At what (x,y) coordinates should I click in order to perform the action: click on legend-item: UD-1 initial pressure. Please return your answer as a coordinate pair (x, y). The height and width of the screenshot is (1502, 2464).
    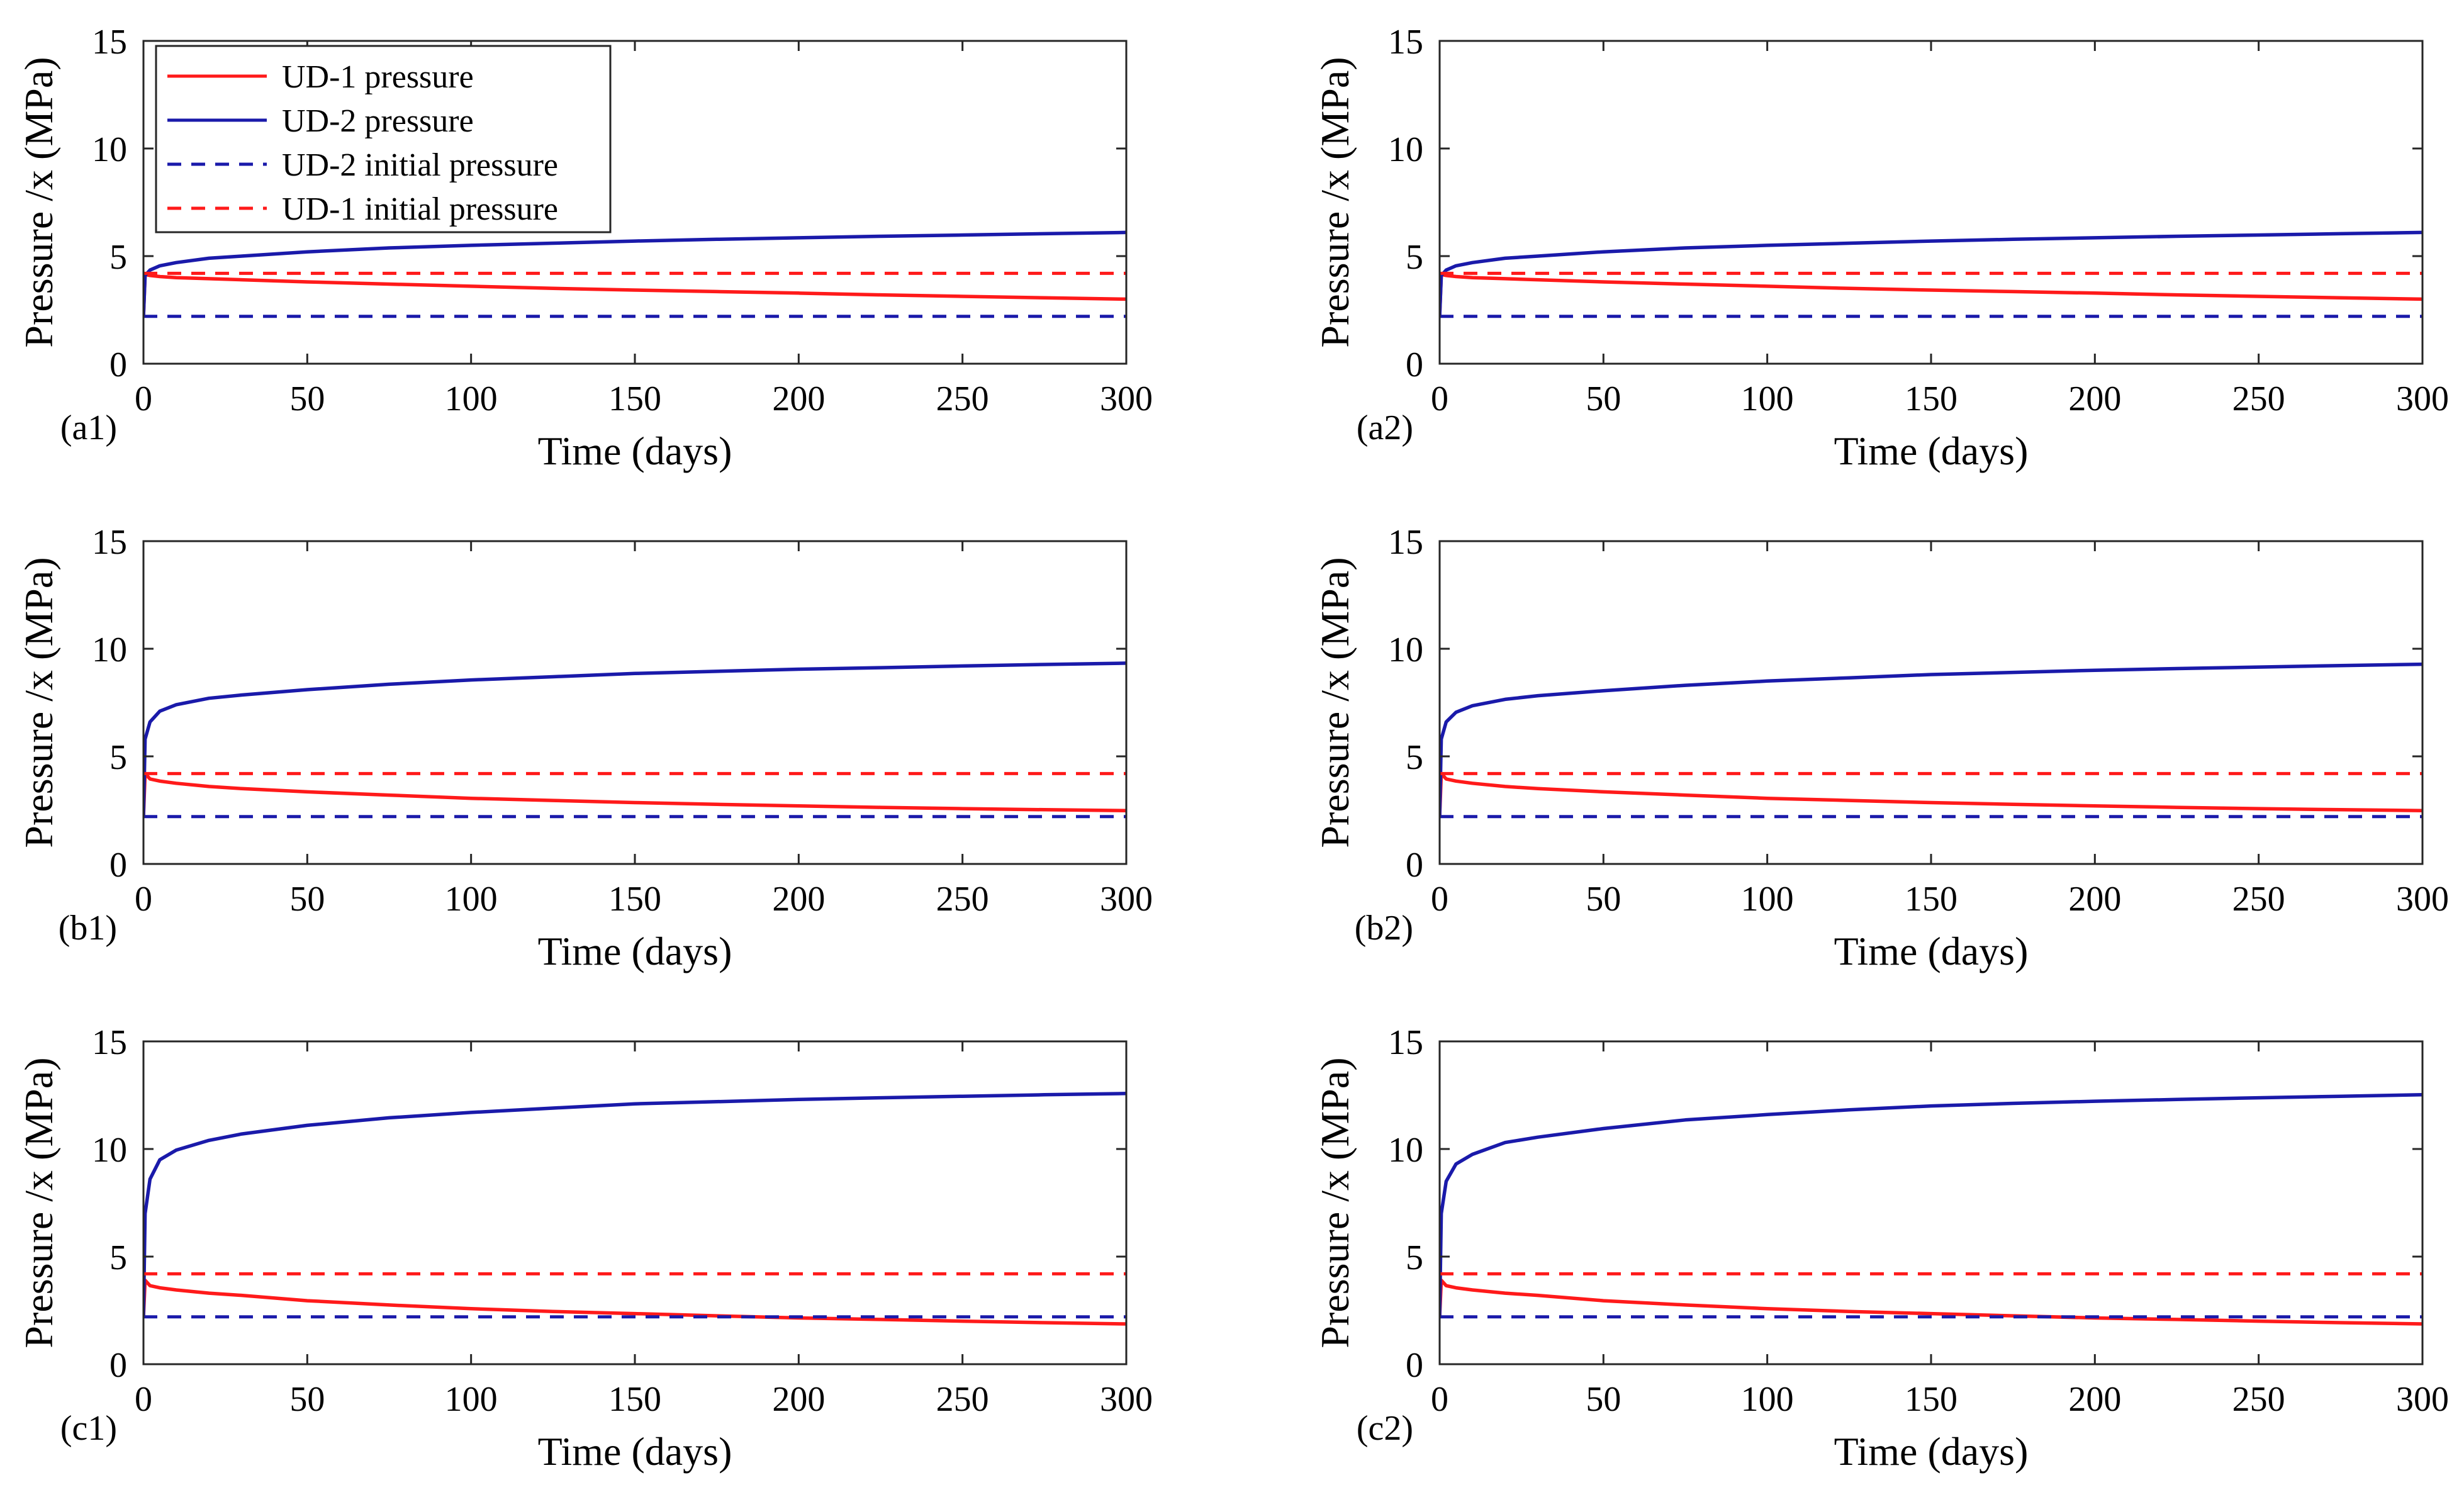
    Looking at the image, I should click on (362, 209).